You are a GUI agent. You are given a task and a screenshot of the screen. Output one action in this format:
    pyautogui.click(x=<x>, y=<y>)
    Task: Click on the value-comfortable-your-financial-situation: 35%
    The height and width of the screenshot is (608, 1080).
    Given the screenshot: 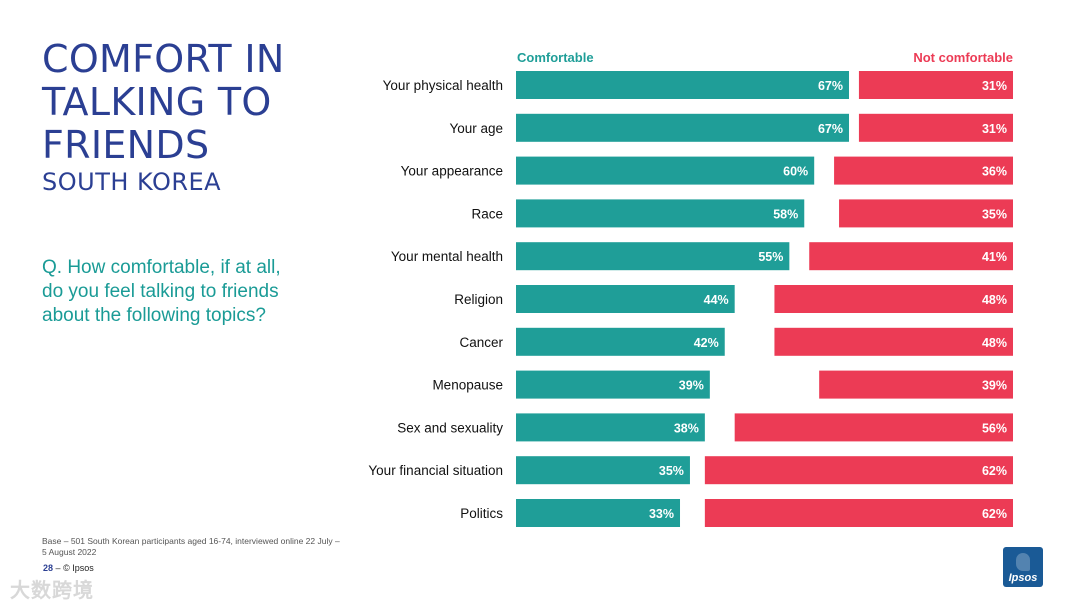 What is the action you would take?
    pyautogui.click(x=671, y=471)
    